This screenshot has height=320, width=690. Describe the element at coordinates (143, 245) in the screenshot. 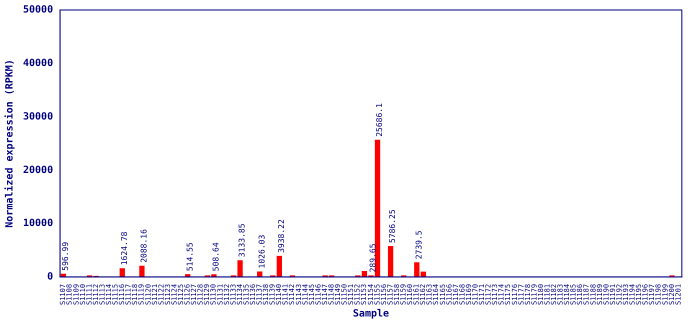

I see `data-label: 2088.16` at that location.